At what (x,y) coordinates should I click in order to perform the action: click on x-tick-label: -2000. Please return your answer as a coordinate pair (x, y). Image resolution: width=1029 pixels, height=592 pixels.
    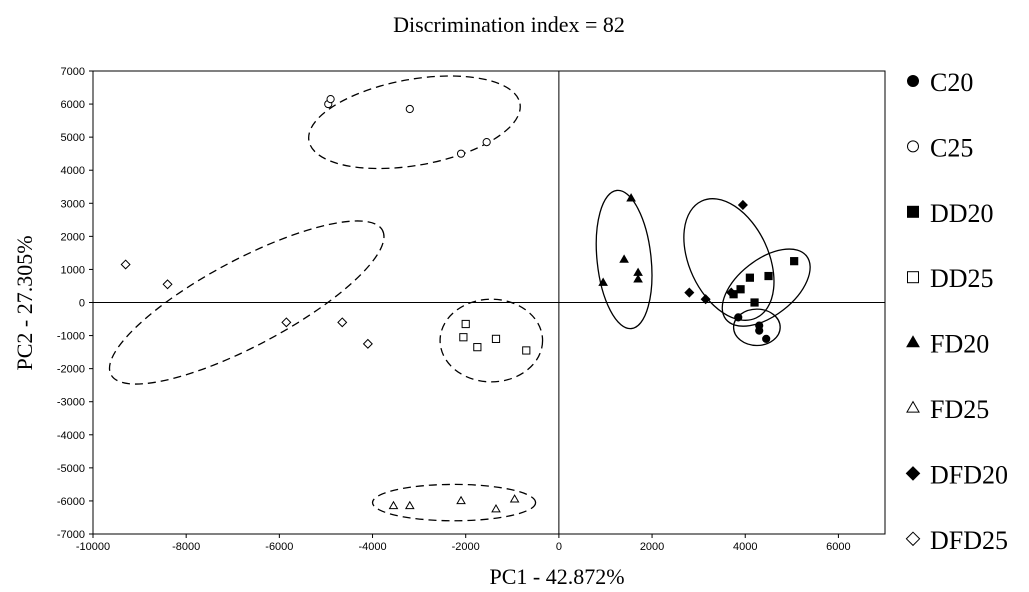
    Looking at the image, I should click on (466, 547).